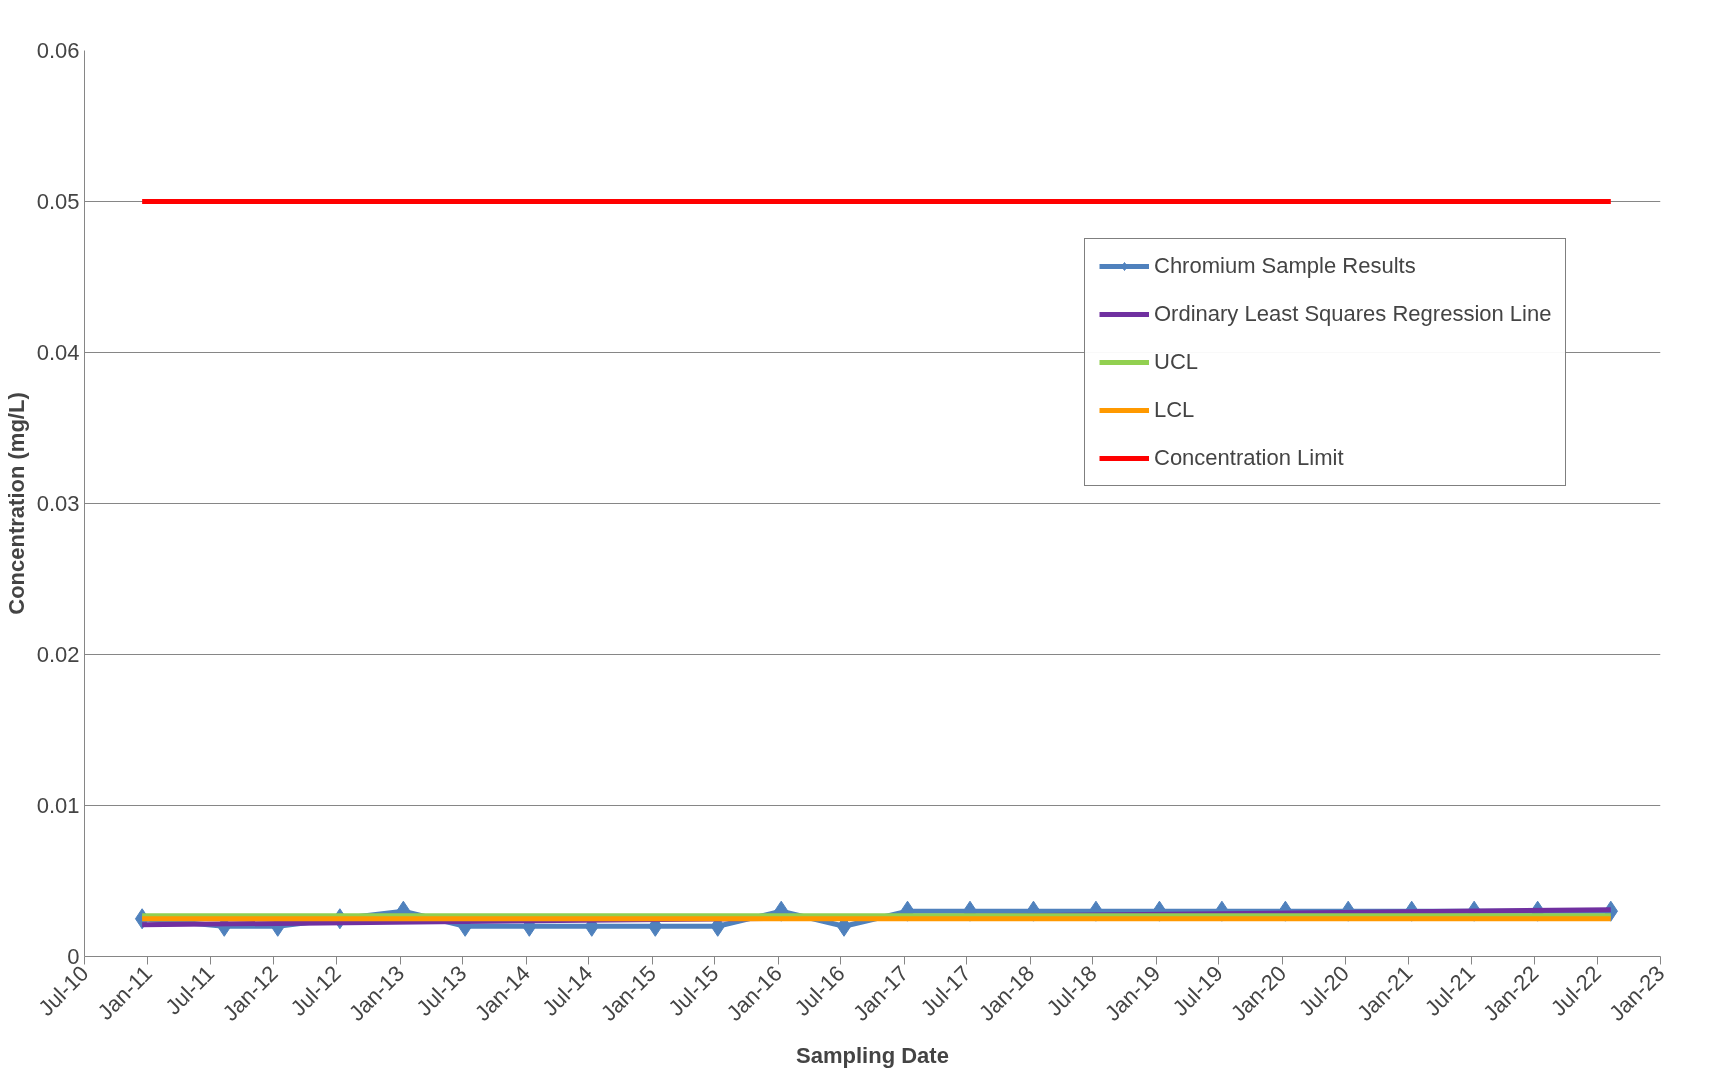  Describe the element at coordinates (1285, 266) in the screenshot. I see `legend-label: Chromium Sample Results` at that location.